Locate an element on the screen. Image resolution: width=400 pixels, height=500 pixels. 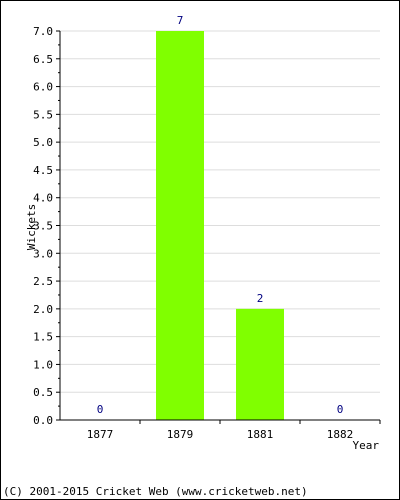
data-label-1877: 0 is located at coordinates (100, 409).